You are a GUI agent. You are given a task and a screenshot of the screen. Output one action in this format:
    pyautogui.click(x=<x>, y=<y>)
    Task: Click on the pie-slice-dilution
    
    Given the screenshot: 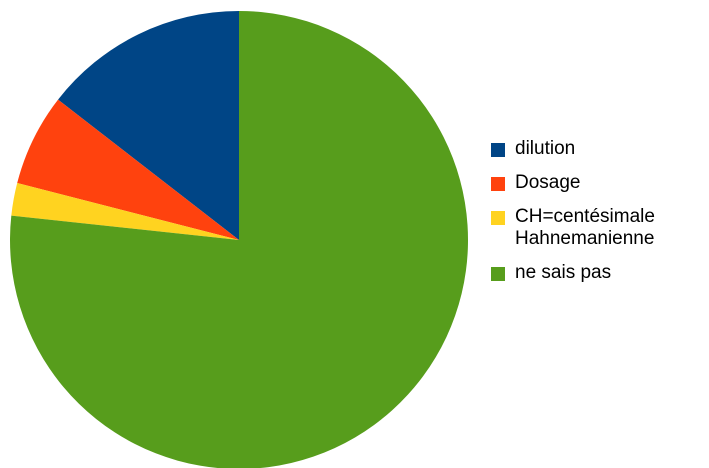 What is the action you would take?
    pyautogui.click(x=148, y=125)
    